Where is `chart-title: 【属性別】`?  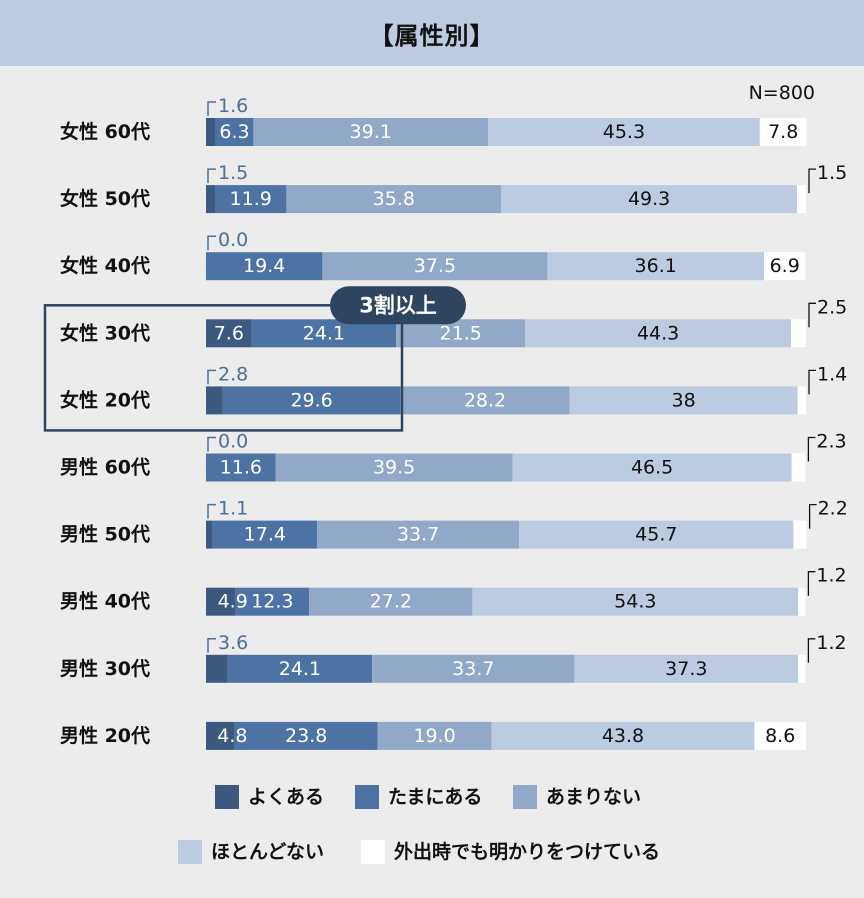
chart-title: 【属性別】 is located at coordinates (432, 35).